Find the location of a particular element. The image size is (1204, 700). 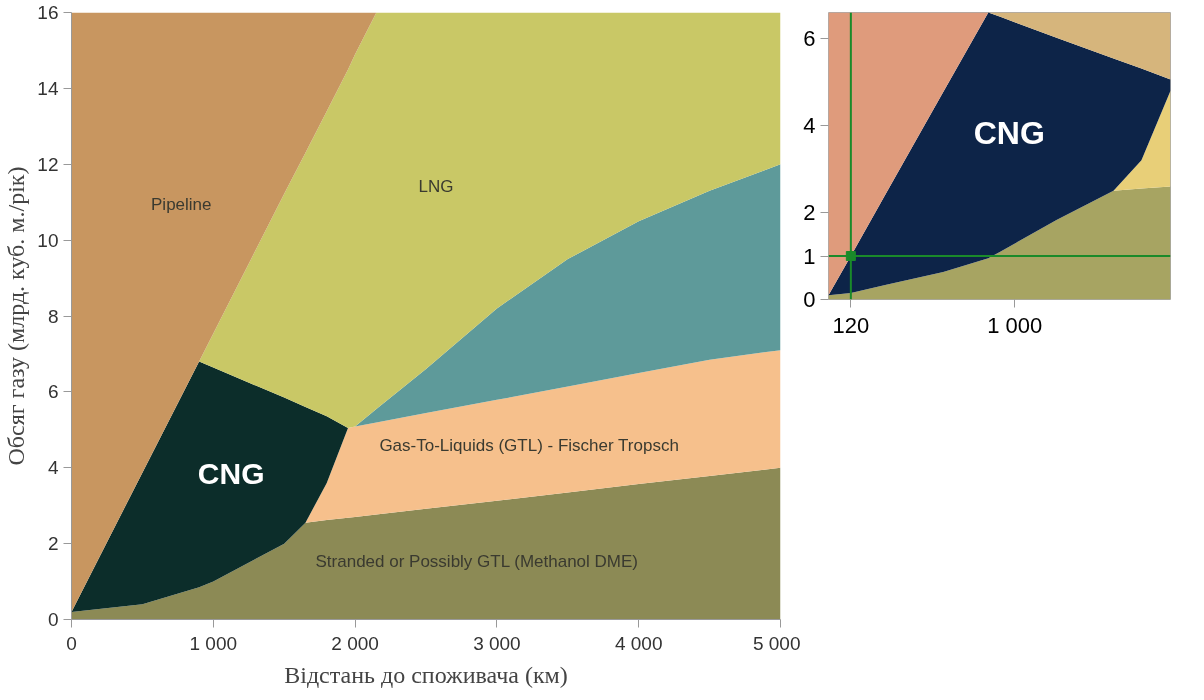

x-tick-label: 5 000 is located at coordinates (776, 643).